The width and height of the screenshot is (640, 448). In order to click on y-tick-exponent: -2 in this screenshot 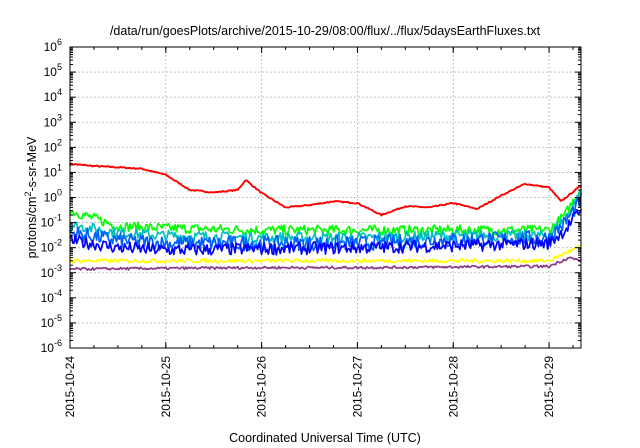, I will do `click(58, 243)`.